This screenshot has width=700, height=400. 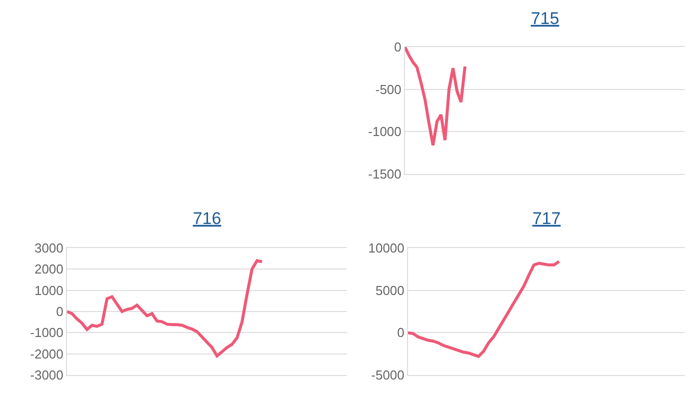 I want to click on chart-title: 715, so click(x=545, y=18).